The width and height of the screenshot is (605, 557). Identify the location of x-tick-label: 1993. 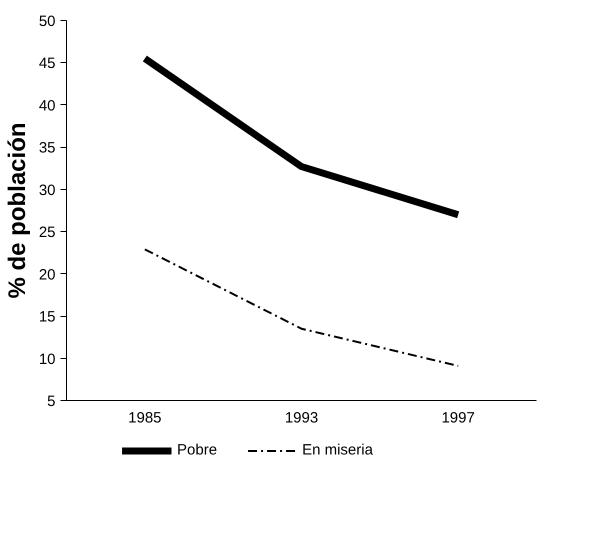
(301, 418).